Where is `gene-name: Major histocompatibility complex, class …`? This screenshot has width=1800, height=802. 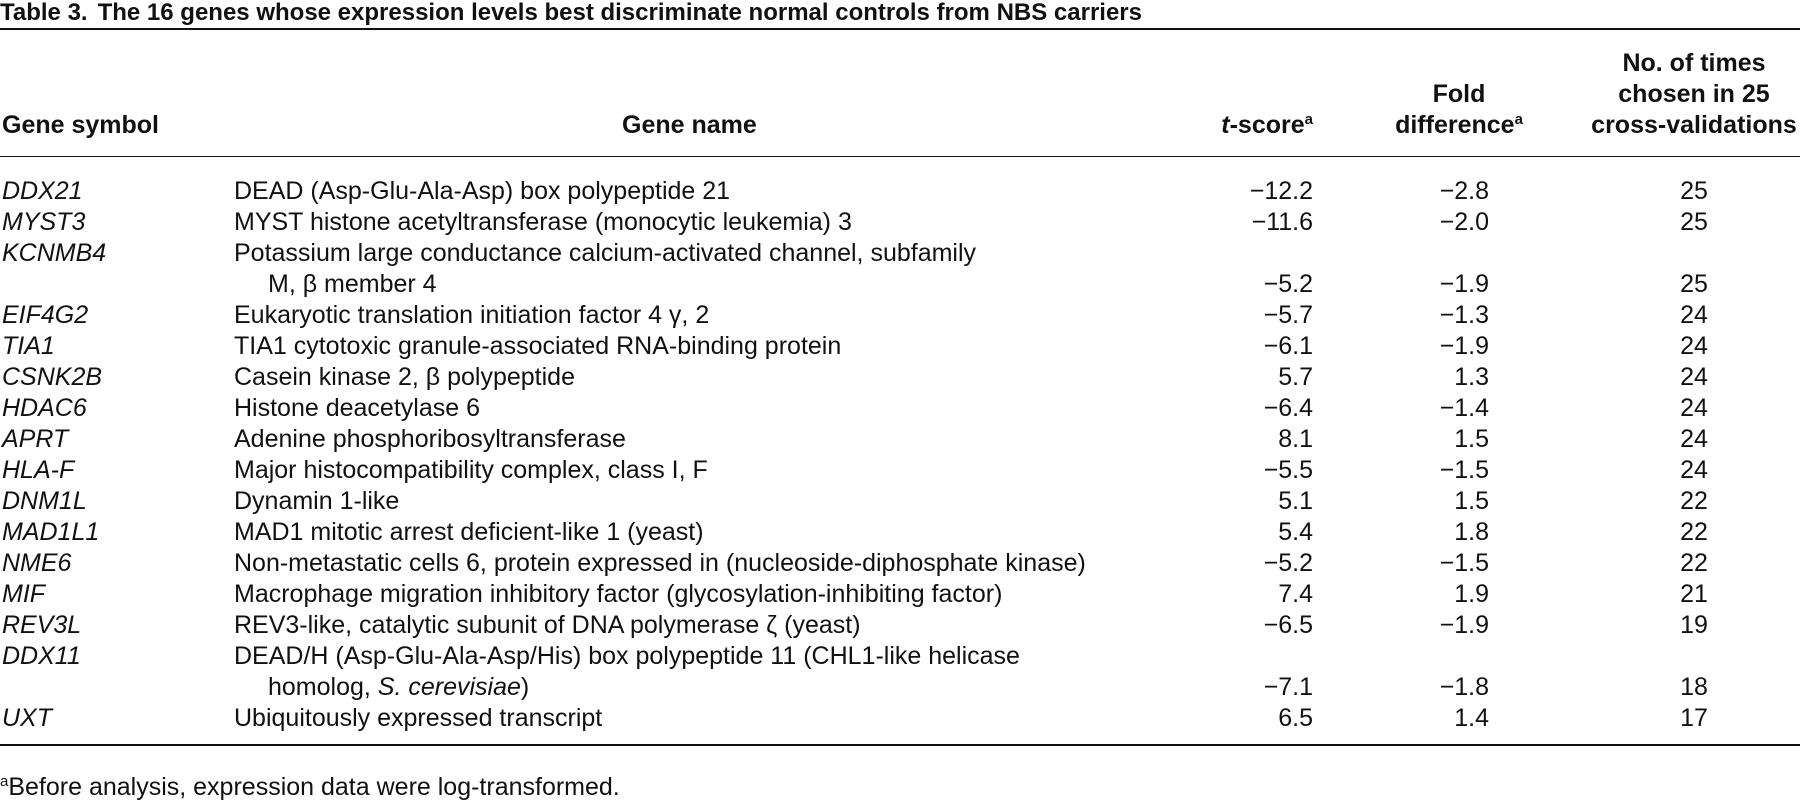
gene-name: Major histocompatibility complex, class … is located at coordinates (471, 470).